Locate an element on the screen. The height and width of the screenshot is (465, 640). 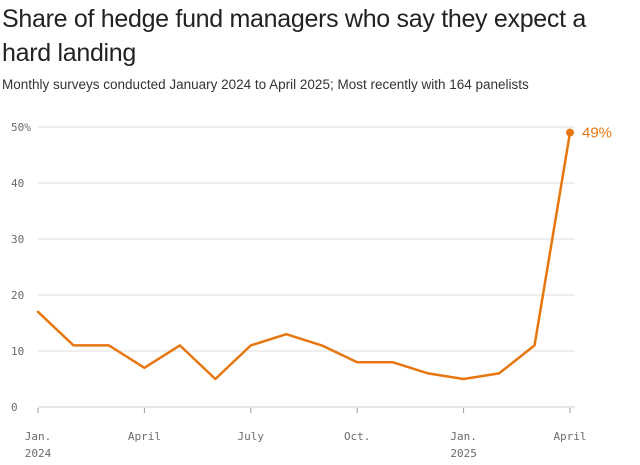
end-value-label: 49% is located at coordinates (597, 133).